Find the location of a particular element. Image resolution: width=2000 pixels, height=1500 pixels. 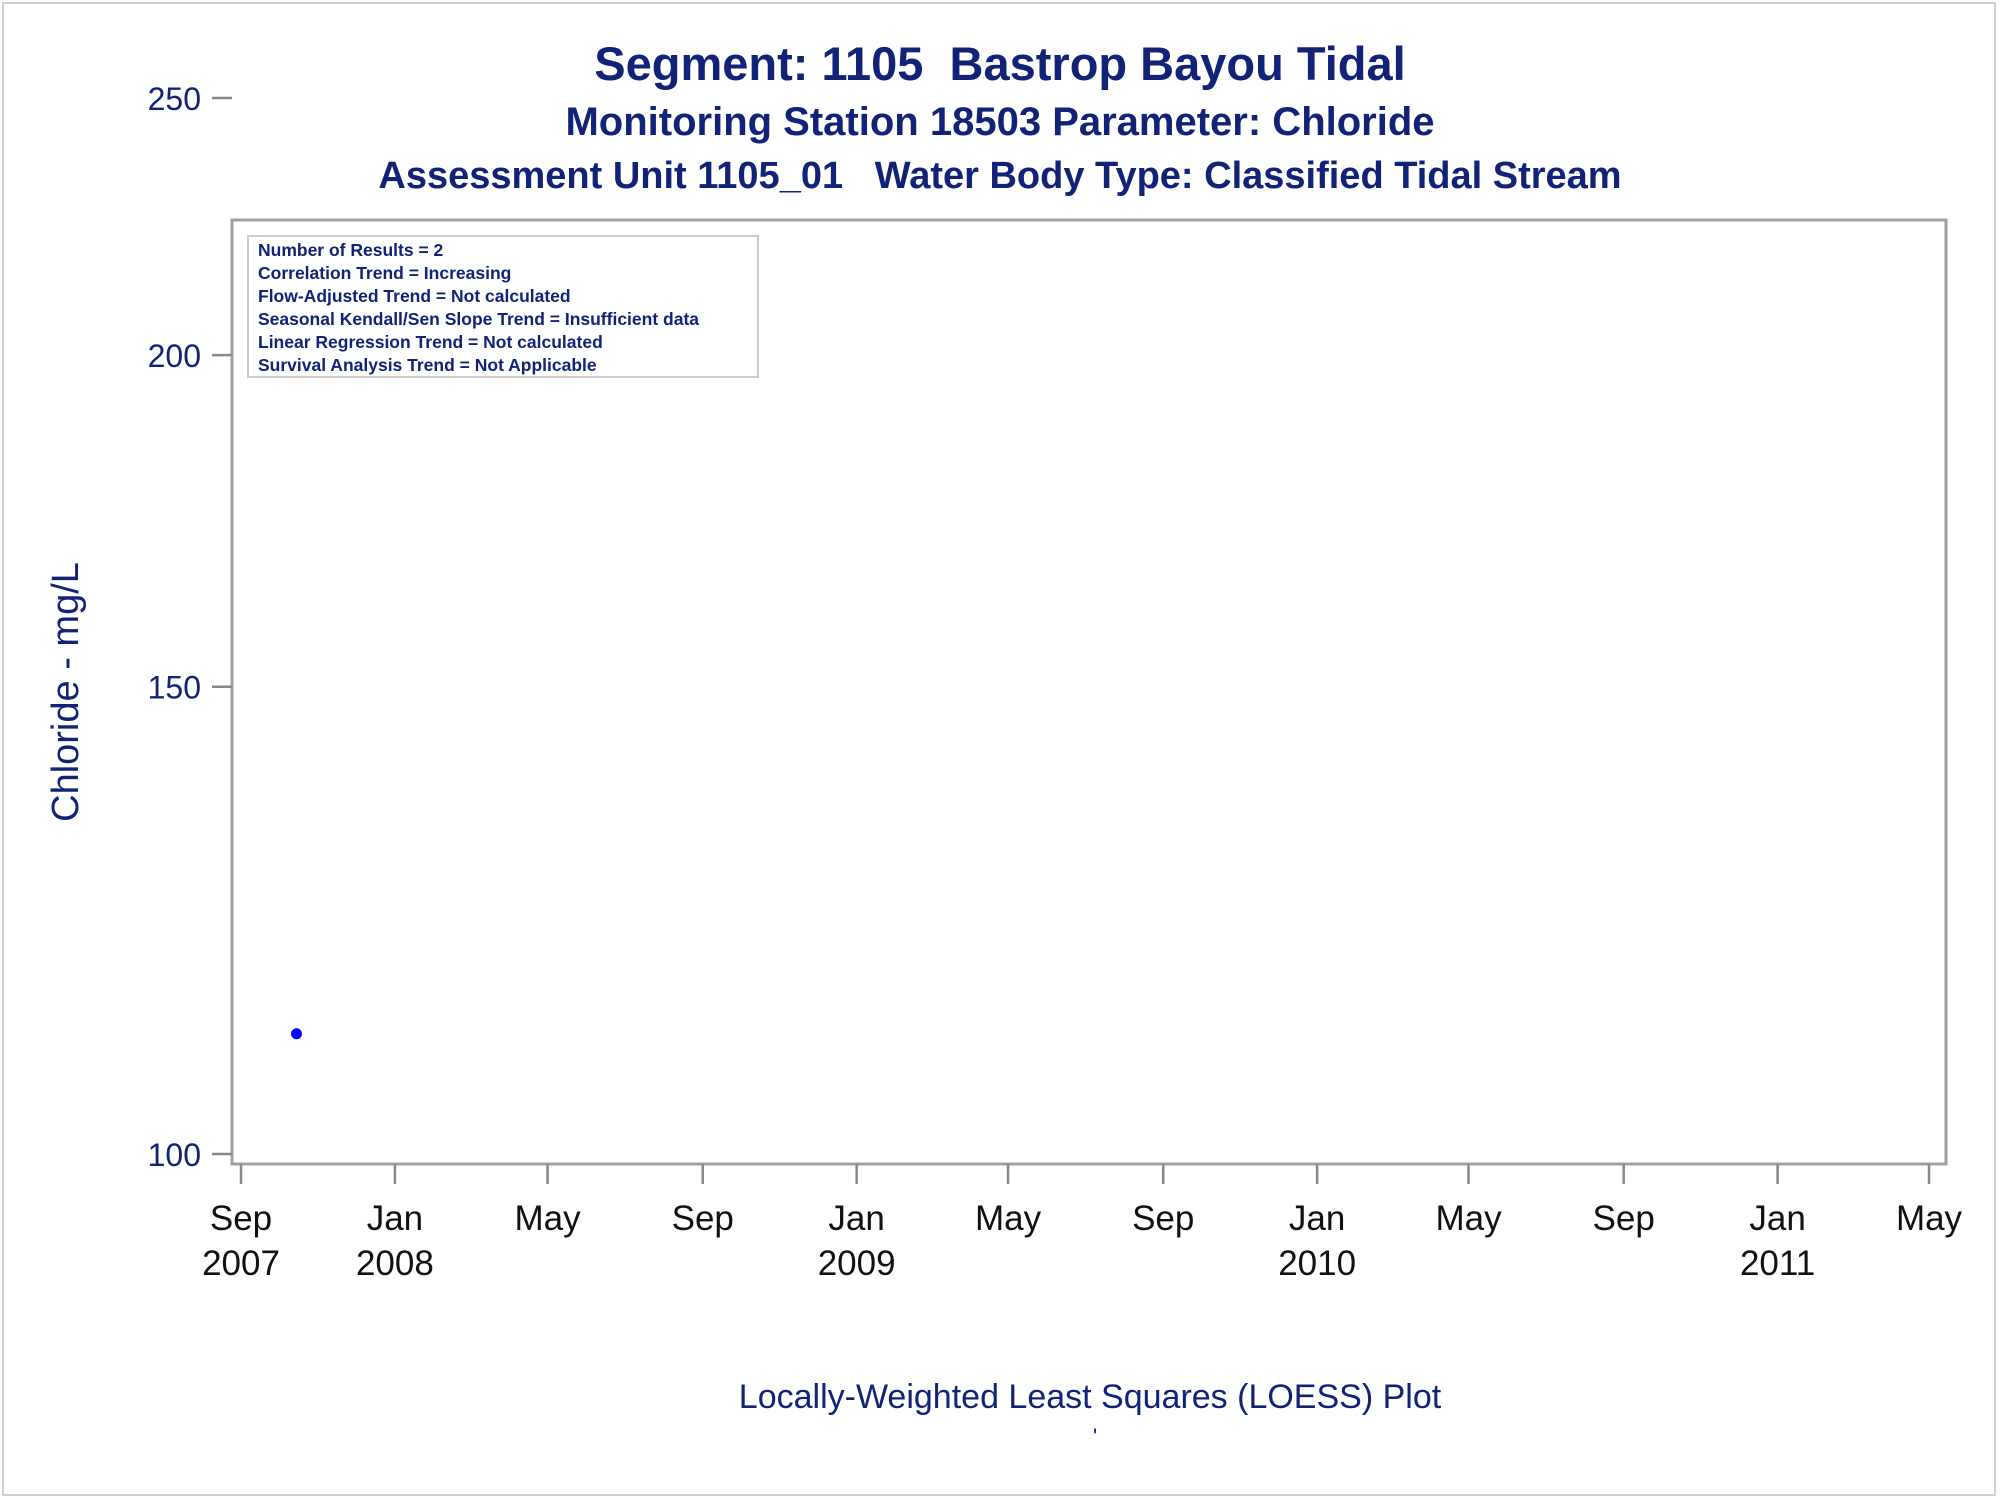

stats-line: Correlation Trend = Increasing is located at coordinates (384, 273).